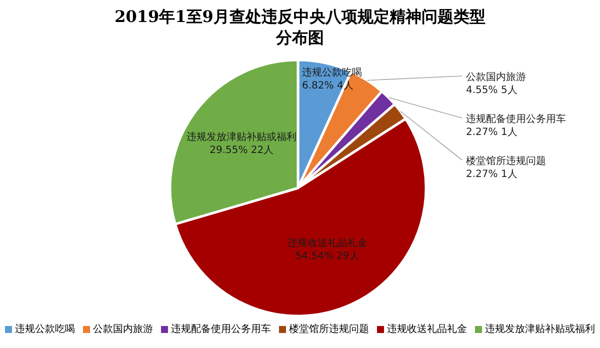  What do you see at coordinates (327, 256) in the screenshot?
I see `data-label: 54.54% 29人` at bounding box center [327, 256].